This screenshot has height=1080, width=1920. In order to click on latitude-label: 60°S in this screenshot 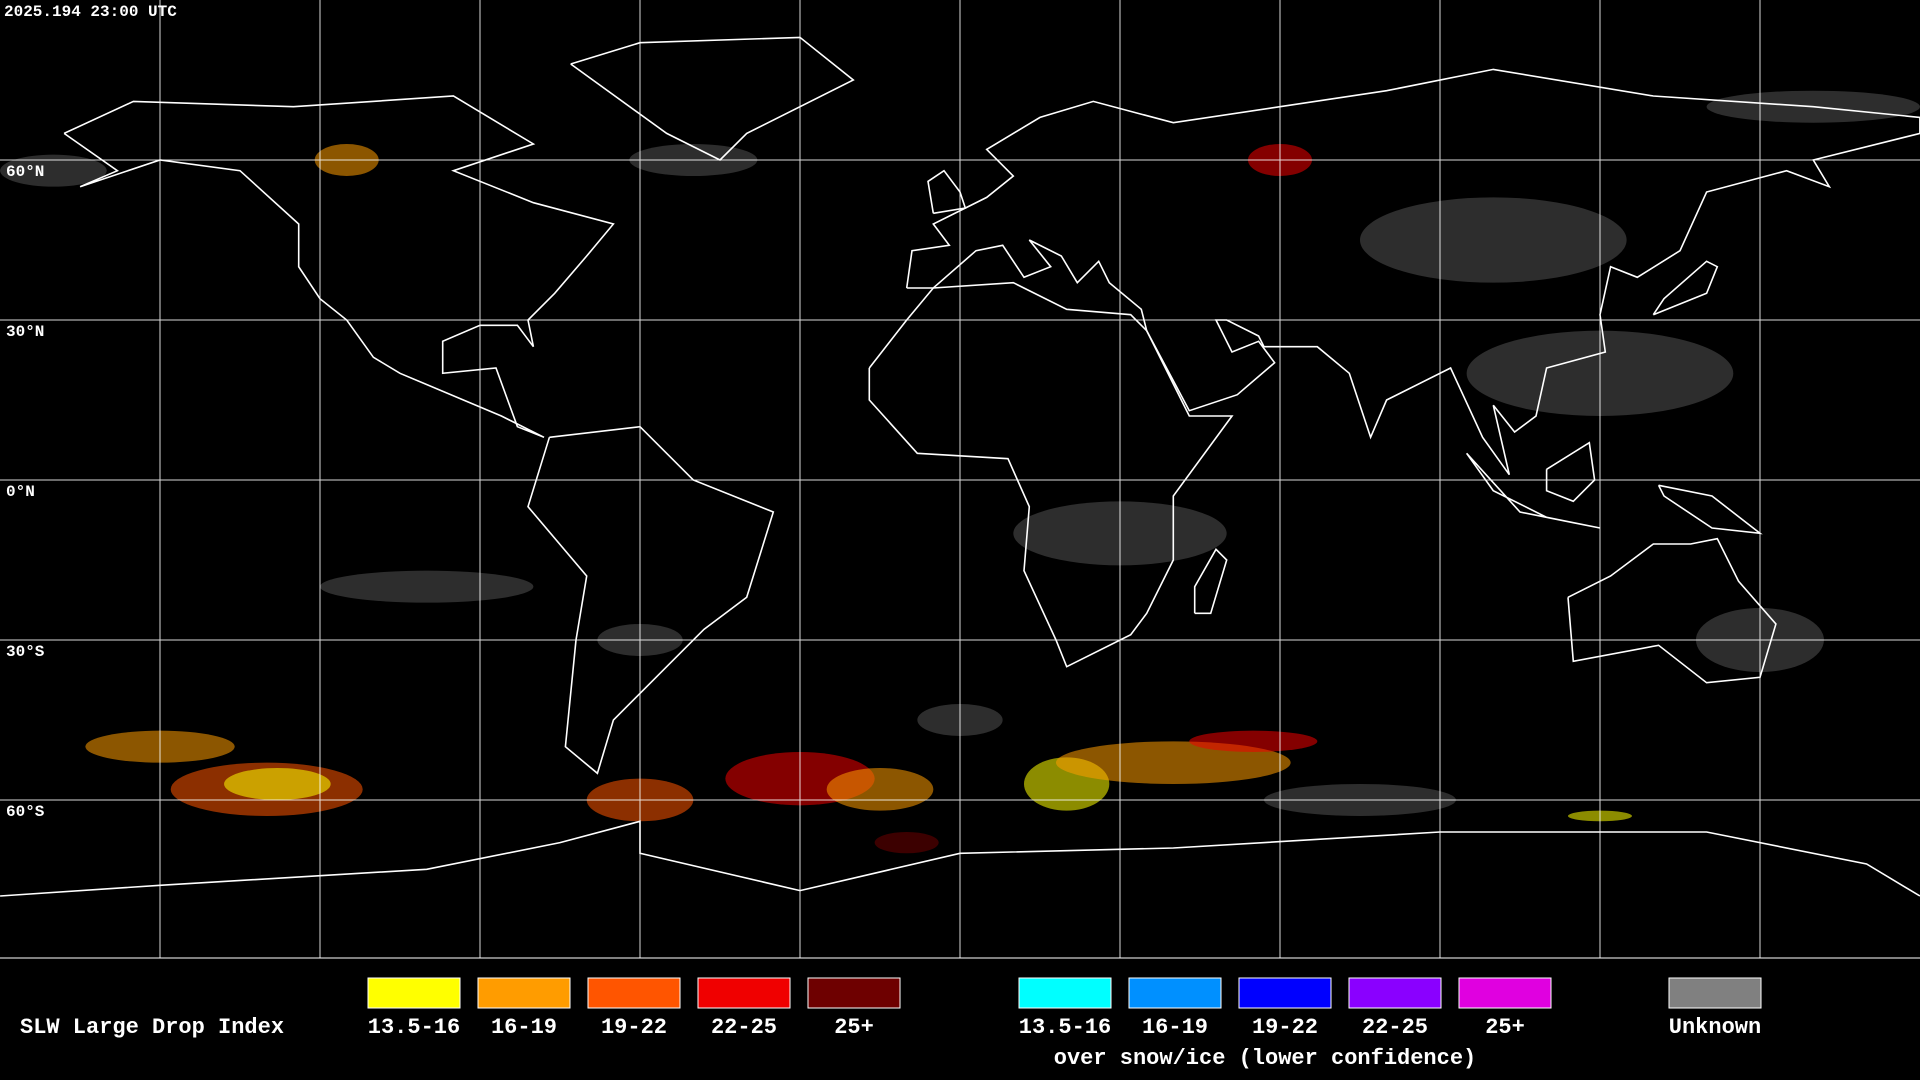, I will do `click(25, 812)`.